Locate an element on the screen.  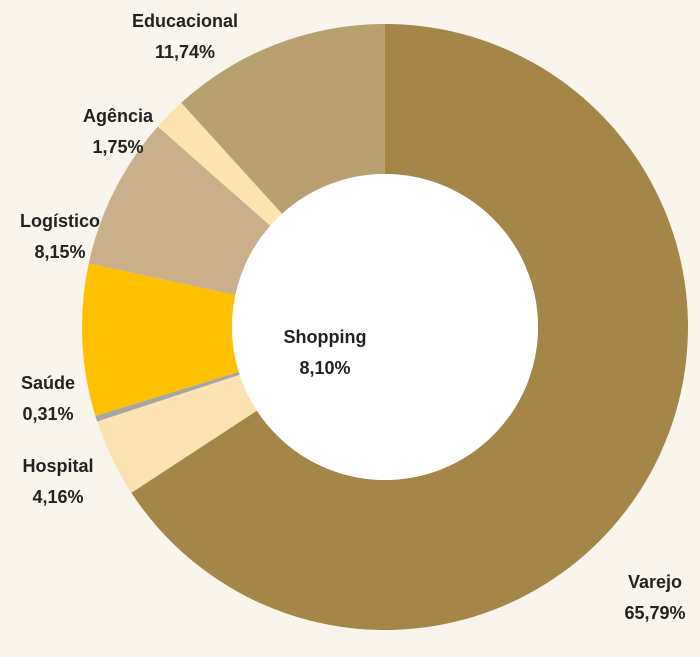
slice-name: Educacional is located at coordinates (185, 21).